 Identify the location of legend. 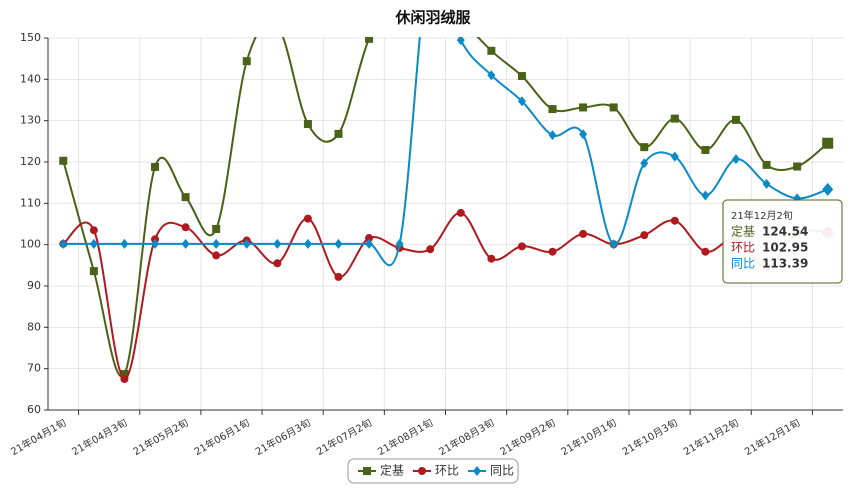
(433, 471).